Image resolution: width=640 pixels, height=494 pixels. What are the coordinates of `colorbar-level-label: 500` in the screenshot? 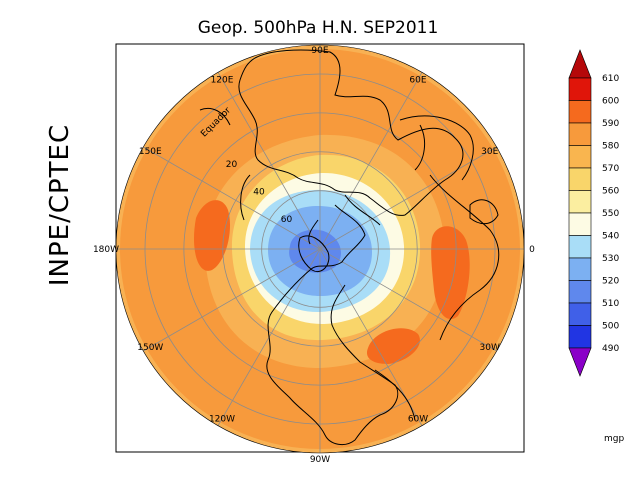 It's located at (610, 327).